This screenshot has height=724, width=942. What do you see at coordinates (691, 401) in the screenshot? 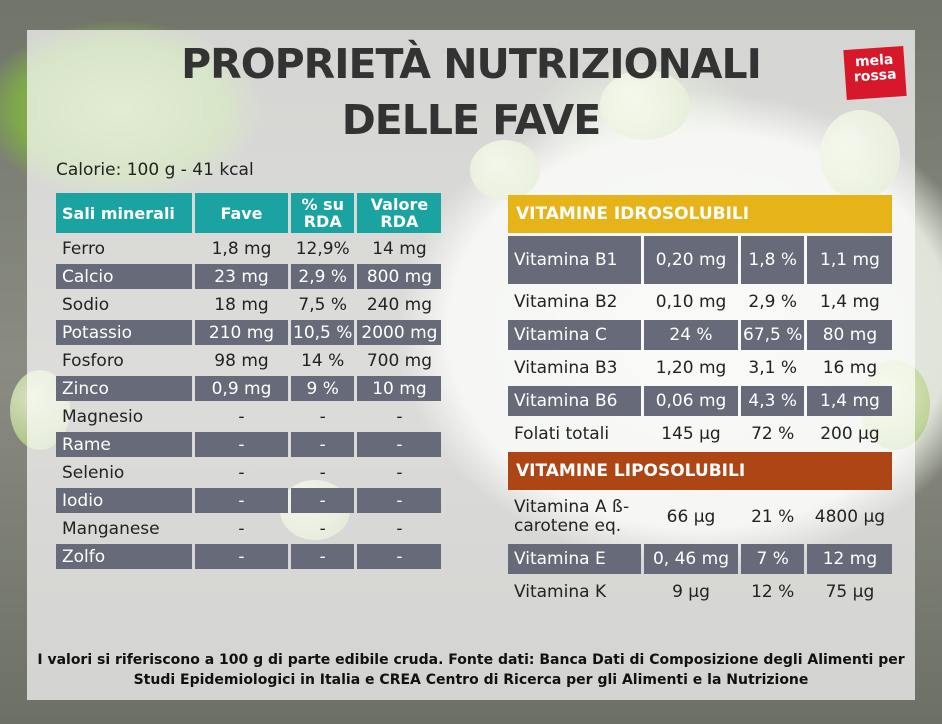
I see `table-cell: 0,06 mg` at bounding box center [691, 401].